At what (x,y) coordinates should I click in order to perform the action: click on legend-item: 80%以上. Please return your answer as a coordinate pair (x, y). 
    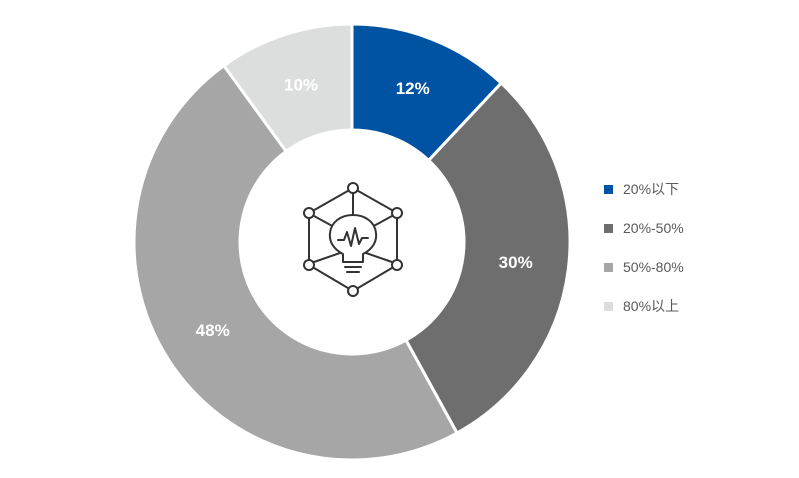
    Looking at the image, I should click on (644, 306).